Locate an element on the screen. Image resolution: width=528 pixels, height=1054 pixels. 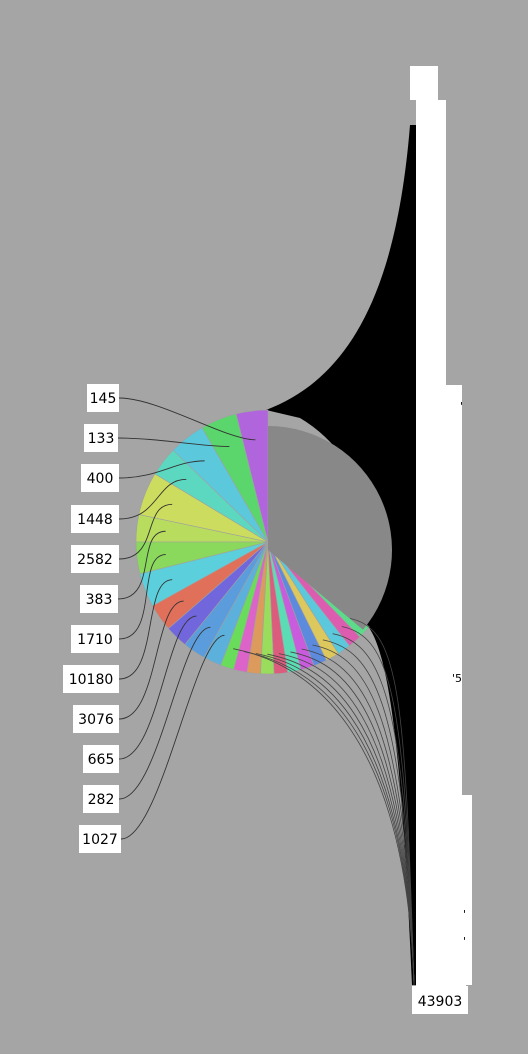
data-label: 400 is located at coordinates (100, 479).